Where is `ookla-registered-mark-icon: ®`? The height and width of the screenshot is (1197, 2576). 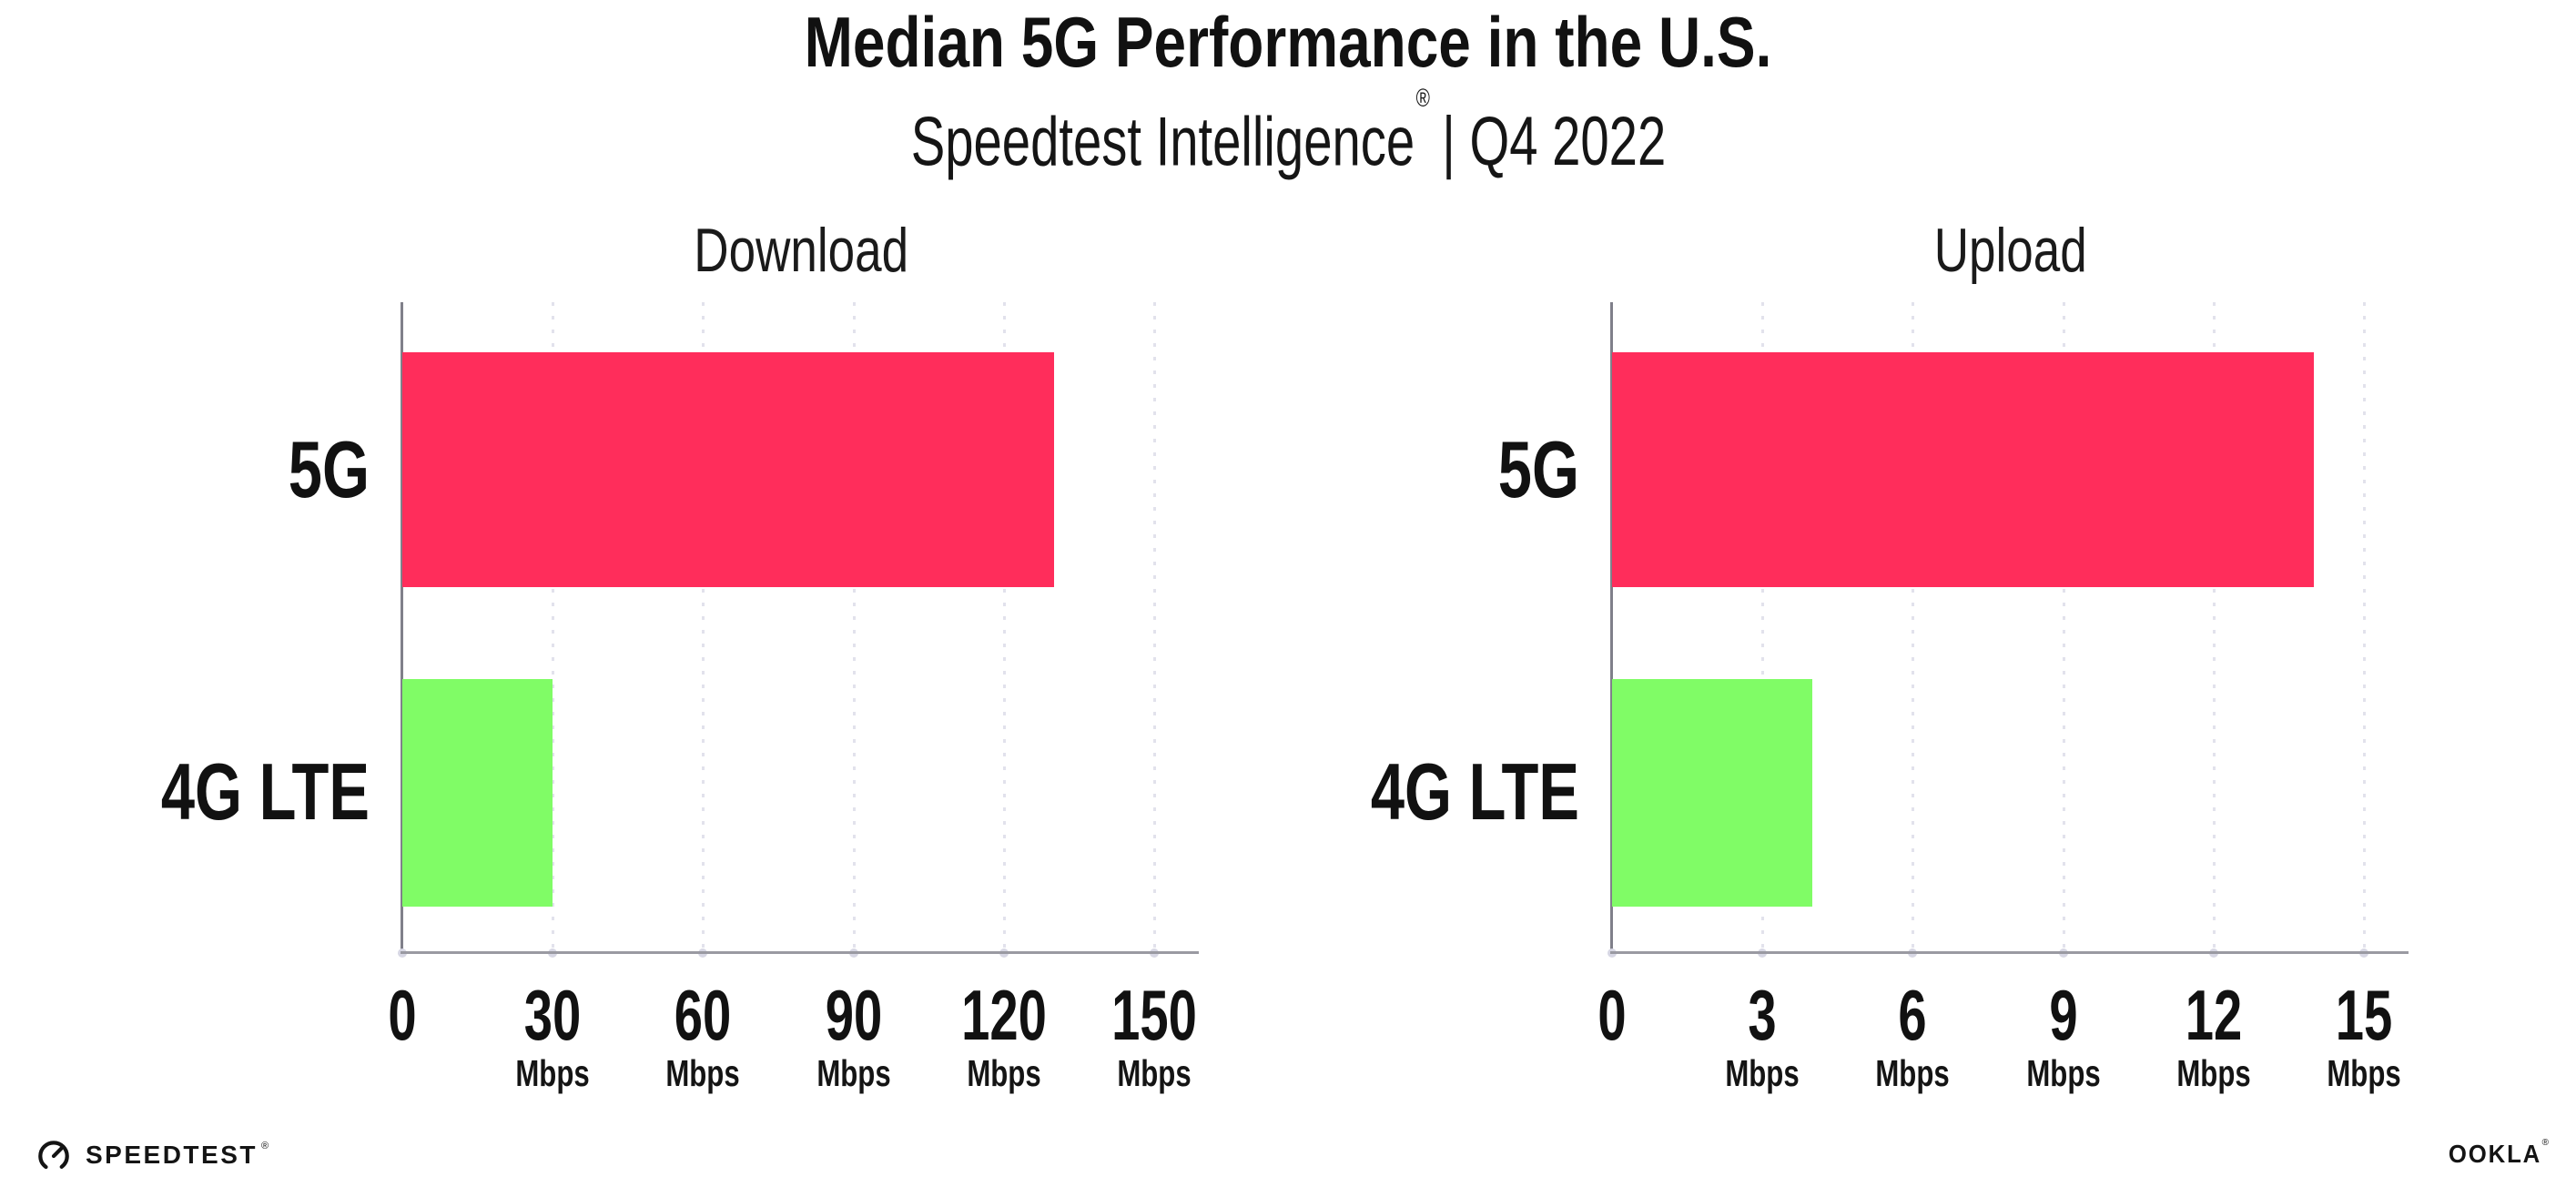 ookla-registered-mark-icon: ® is located at coordinates (2545, 1143).